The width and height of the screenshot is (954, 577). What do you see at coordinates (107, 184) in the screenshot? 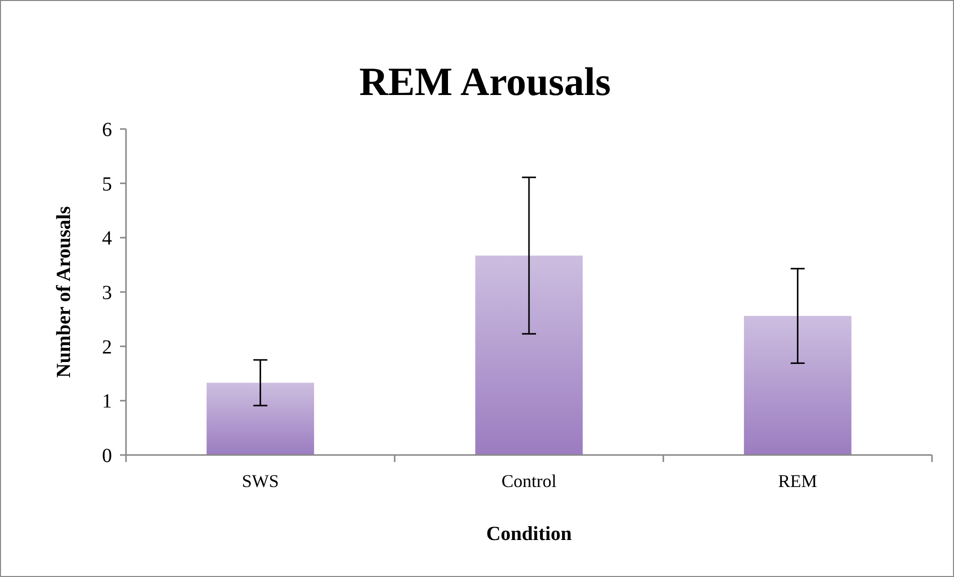
I see `y-tick-label: 5` at bounding box center [107, 184].